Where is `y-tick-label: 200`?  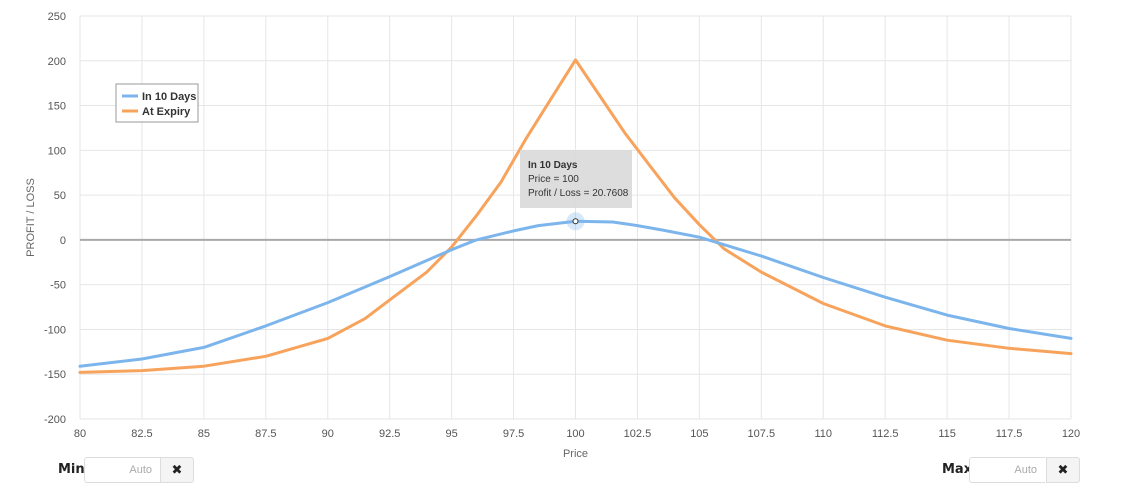 y-tick-label: 200 is located at coordinates (57, 62).